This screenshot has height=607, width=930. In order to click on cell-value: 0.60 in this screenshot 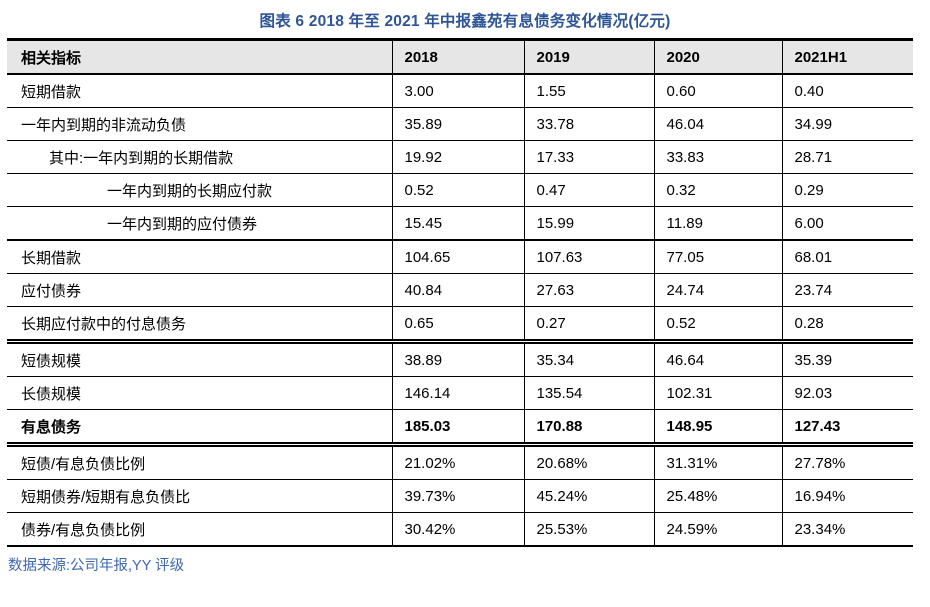, I will do `click(717, 91)`.